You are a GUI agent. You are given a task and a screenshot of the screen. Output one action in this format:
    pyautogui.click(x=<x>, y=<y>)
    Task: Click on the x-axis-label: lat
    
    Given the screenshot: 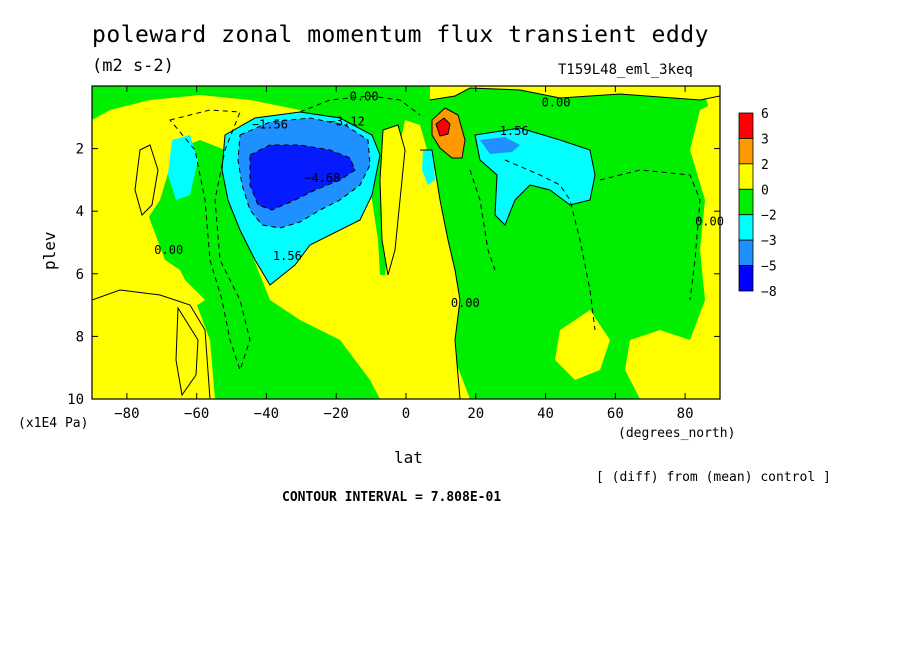 What is the action you would take?
    pyautogui.click(x=408, y=457)
    